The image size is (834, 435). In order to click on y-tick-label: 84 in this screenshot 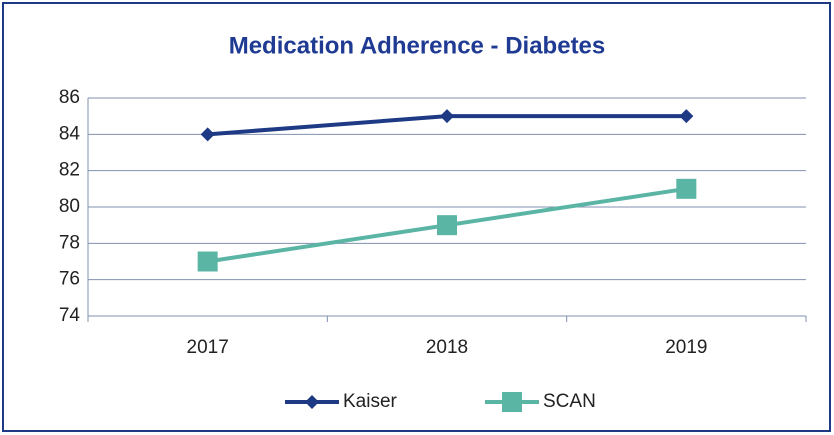, I will do `click(70, 133)`.